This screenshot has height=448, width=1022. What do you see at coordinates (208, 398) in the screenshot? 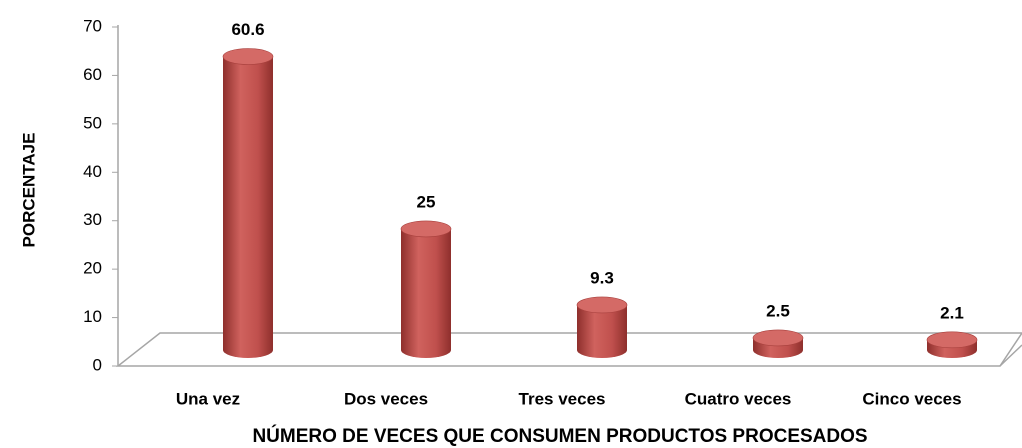
I see `x-tick-label: Una vez` at bounding box center [208, 398].